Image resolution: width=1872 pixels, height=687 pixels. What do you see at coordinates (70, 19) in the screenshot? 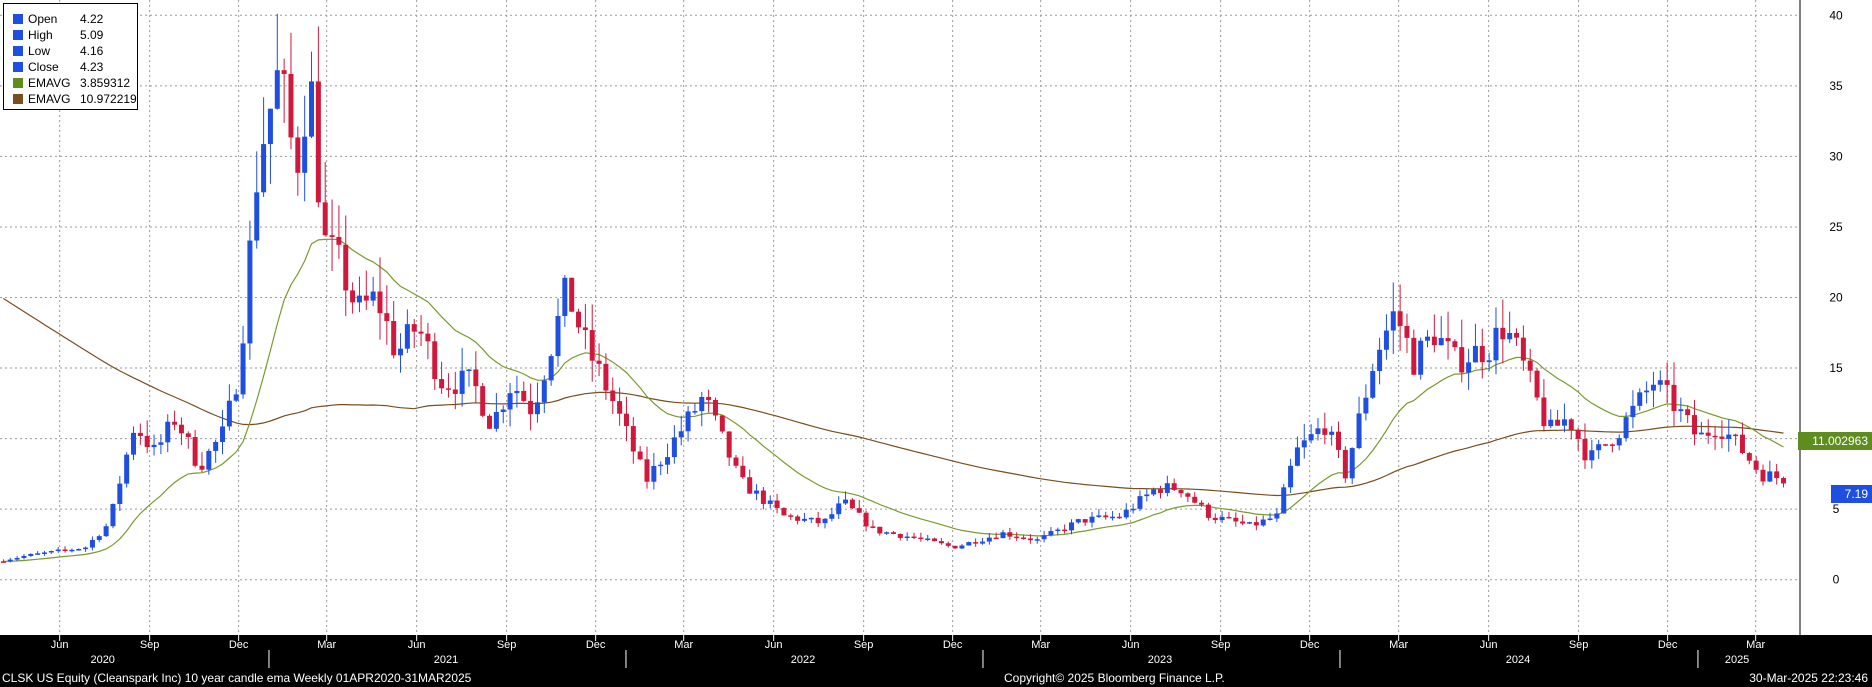
I see `legend-item-open: Open 4.22` at bounding box center [70, 19].